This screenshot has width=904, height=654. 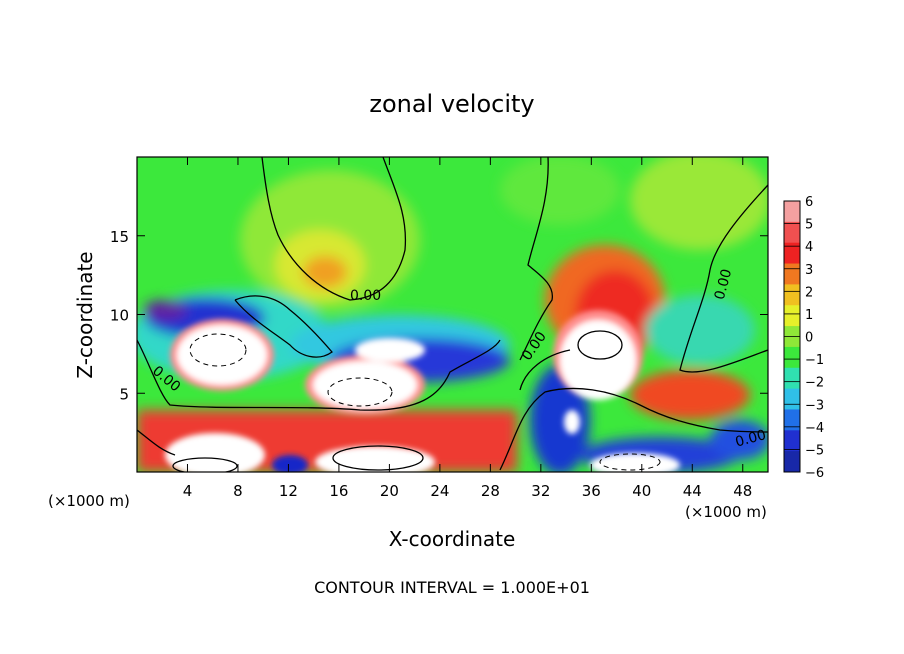 What do you see at coordinates (338, 491) in the screenshot?
I see `x-tick-label: 16` at bounding box center [338, 491].